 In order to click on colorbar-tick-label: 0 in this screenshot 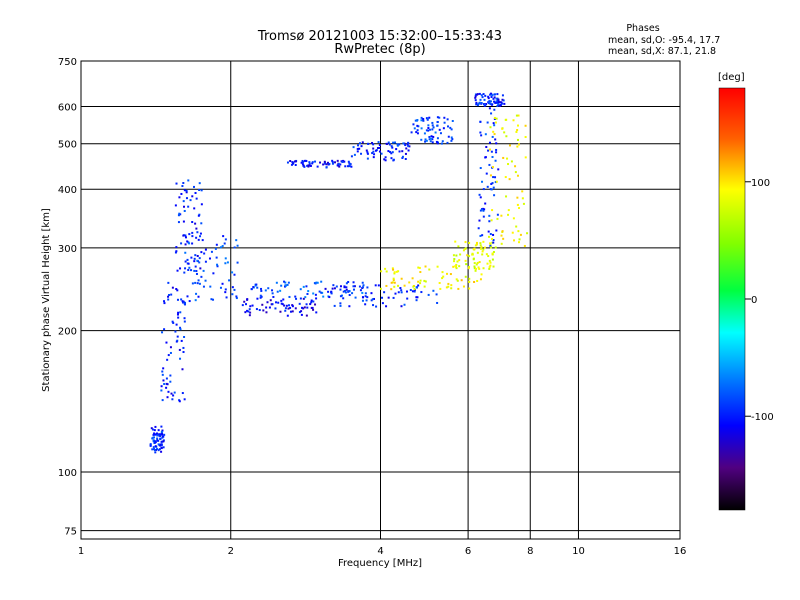, I will do `click(754, 300)`.